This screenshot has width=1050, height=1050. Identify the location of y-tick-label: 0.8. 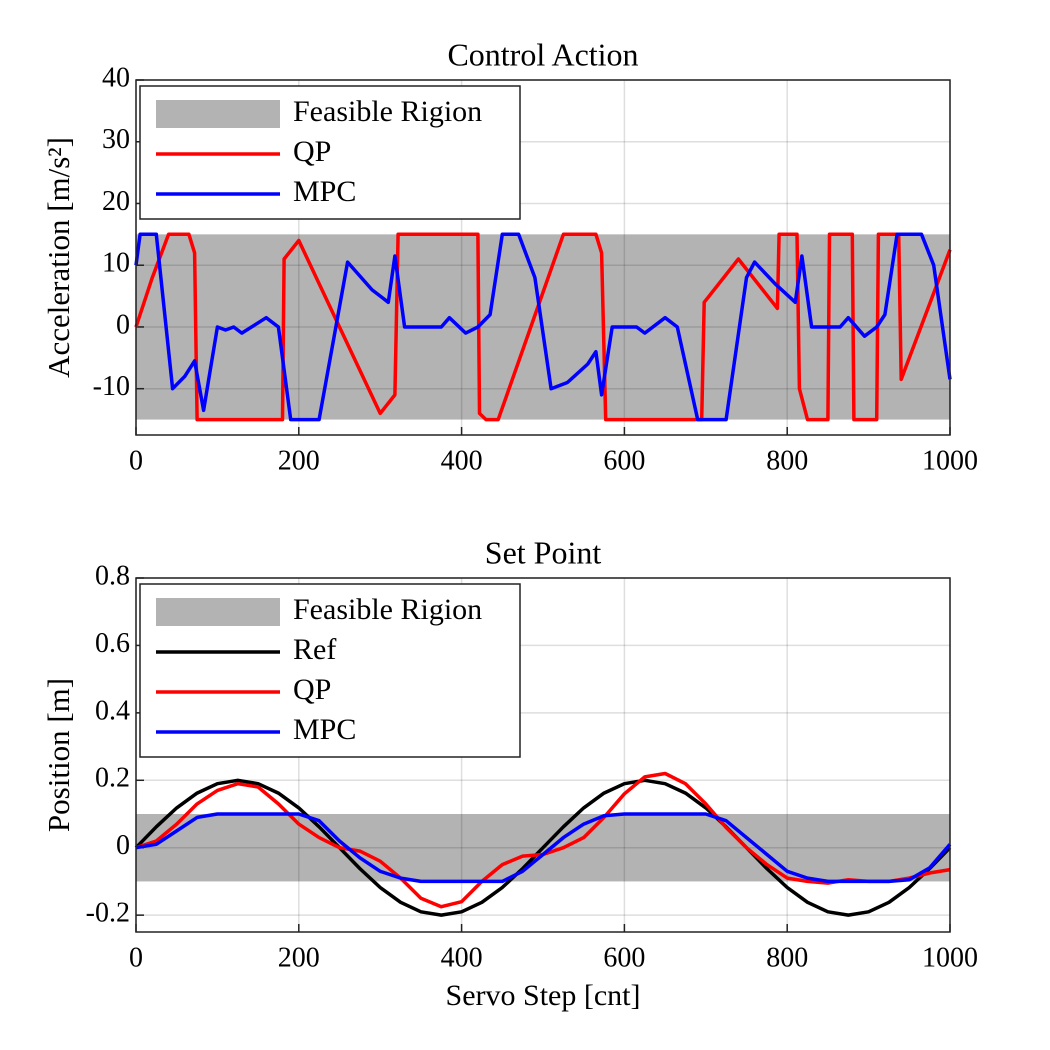
(112, 575).